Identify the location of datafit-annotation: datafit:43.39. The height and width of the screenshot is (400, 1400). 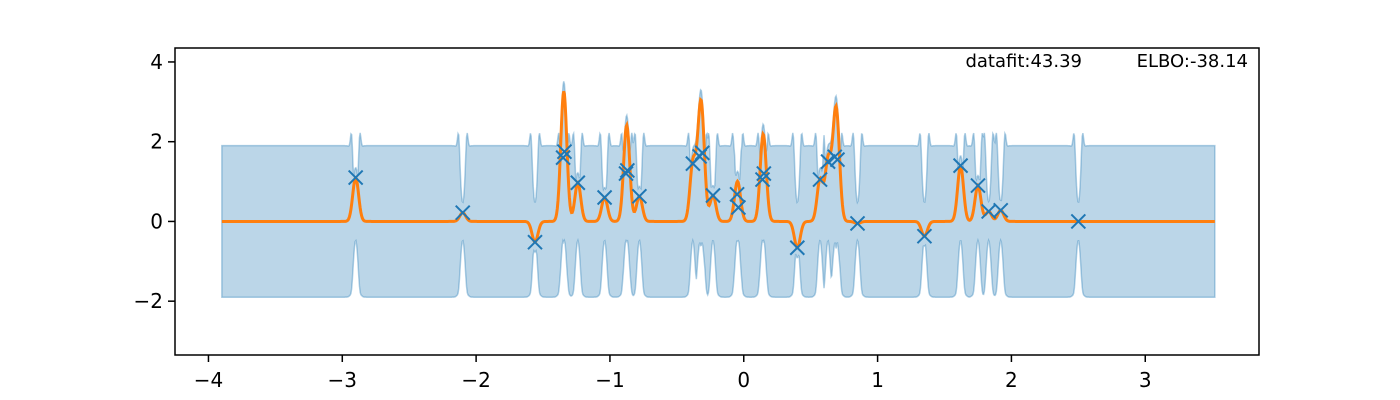
(1023, 61).